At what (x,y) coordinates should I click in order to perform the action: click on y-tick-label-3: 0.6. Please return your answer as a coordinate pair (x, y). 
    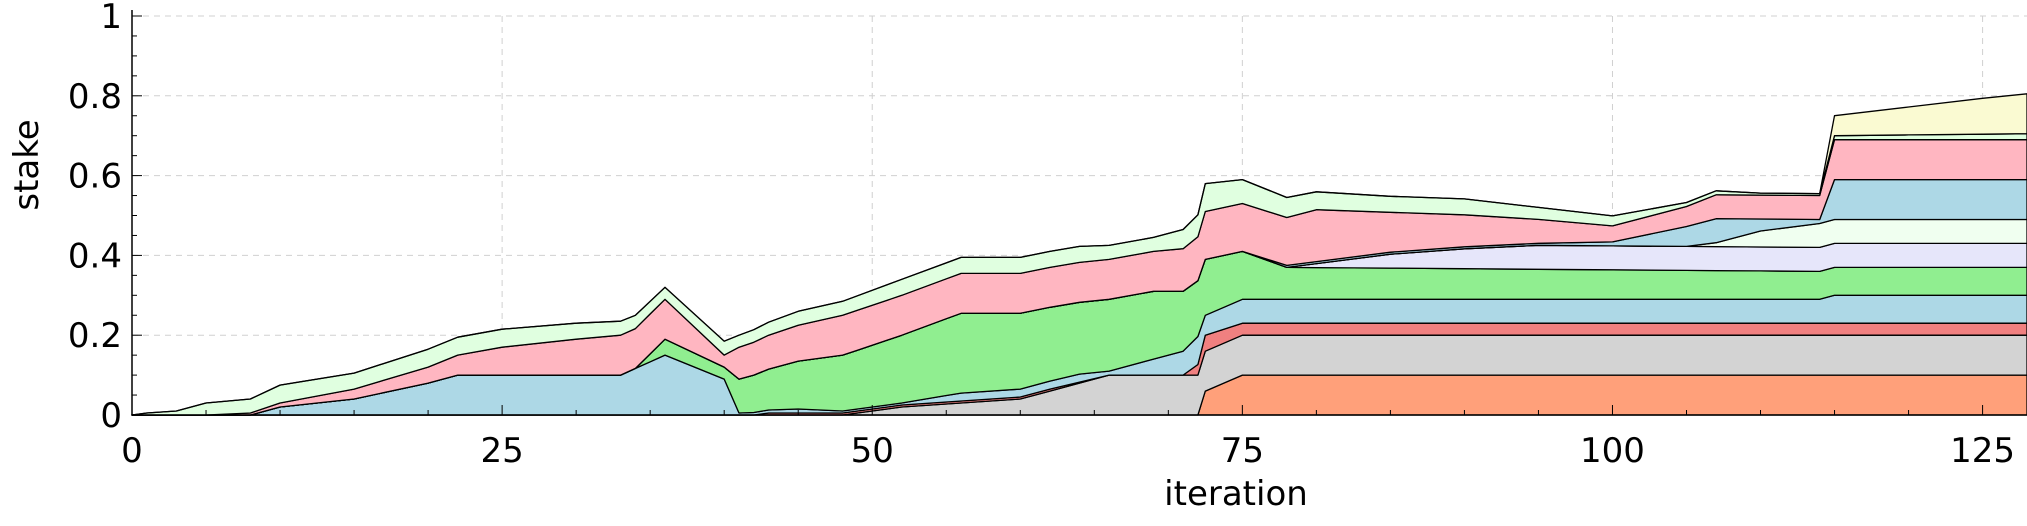
    Looking at the image, I should click on (95, 177).